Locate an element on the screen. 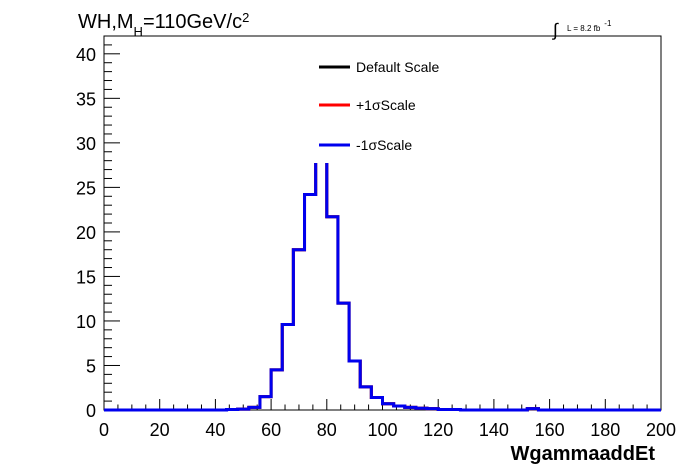 This screenshot has height=472, width=696. title-superscript: 2 is located at coordinates (245, 17).